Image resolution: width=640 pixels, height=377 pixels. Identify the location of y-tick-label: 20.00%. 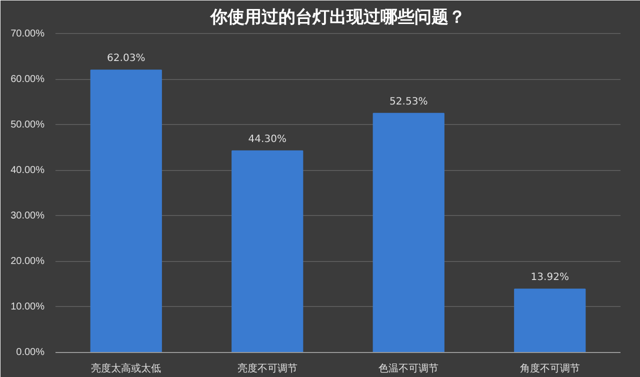
(27, 261).